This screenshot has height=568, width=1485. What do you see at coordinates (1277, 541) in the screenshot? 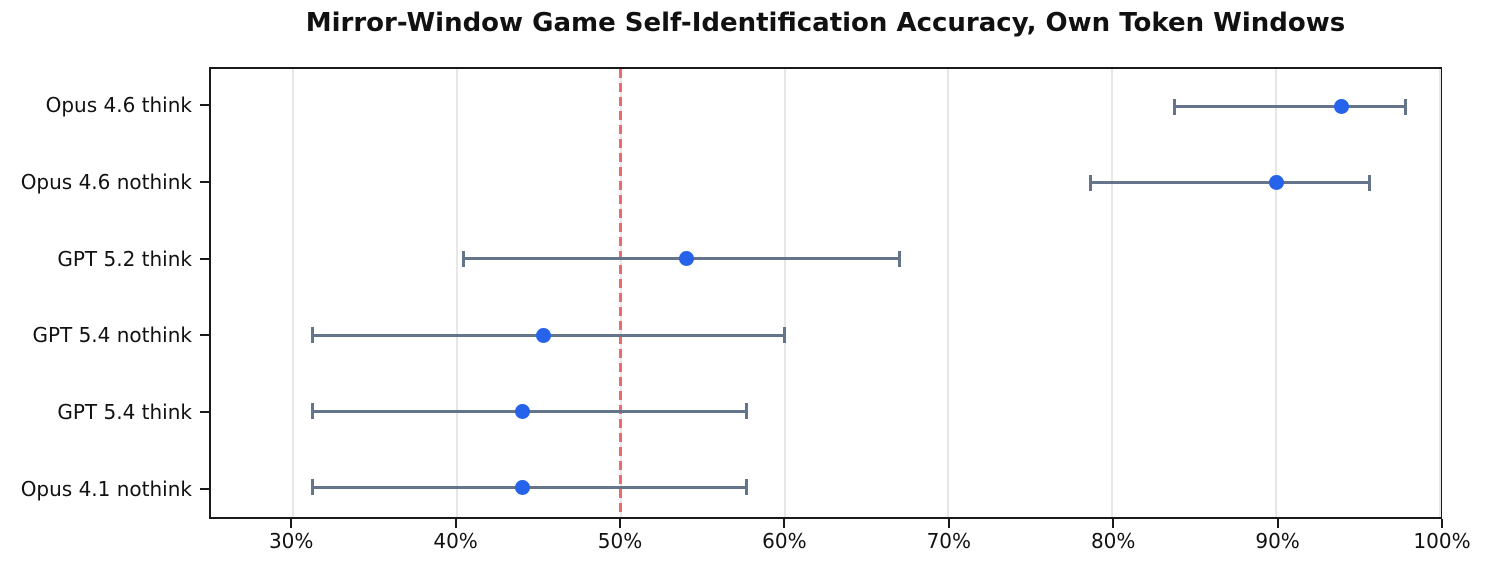
I see `x-tick-label: 90%` at bounding box center [1277, 541].